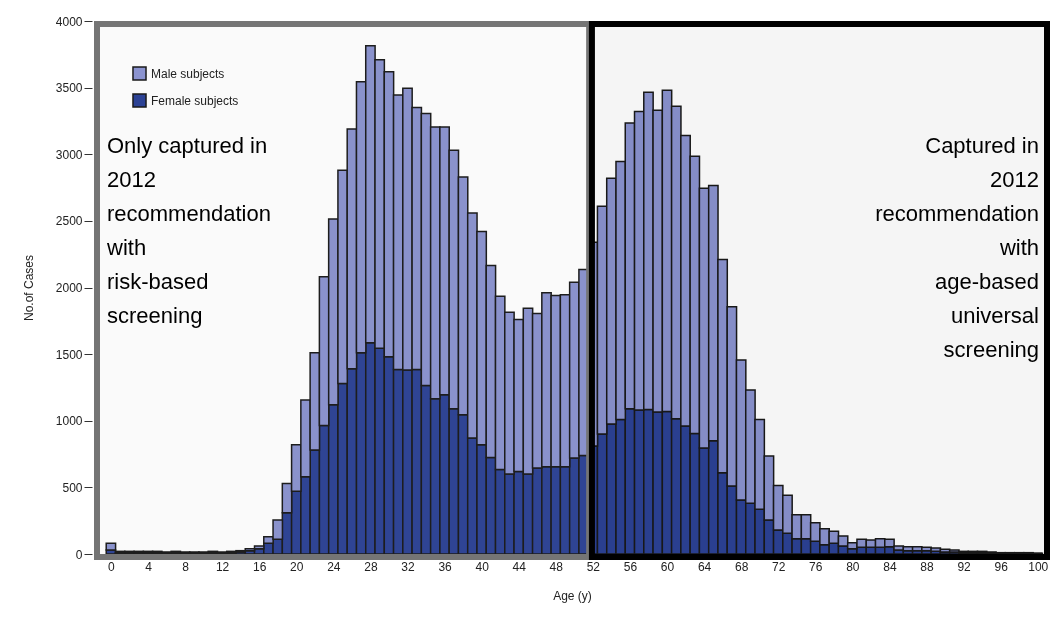 The image size is (1057, 620). Describe the element at coordinates (72, 487) in the screenshot. I see `y-tick-label: 500` at that location.